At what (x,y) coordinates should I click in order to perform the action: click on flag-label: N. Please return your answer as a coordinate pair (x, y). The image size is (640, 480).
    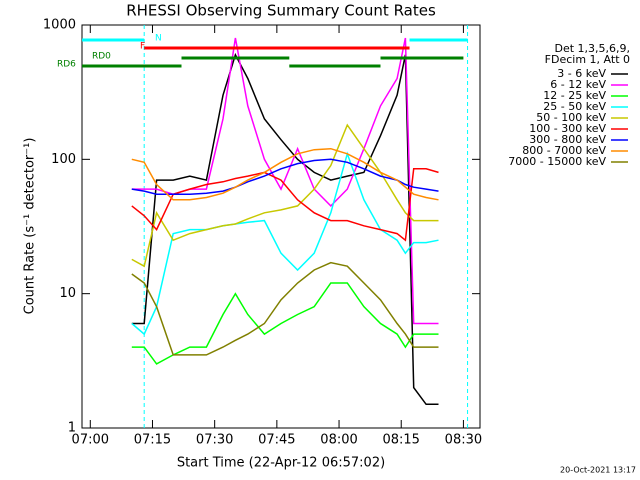
    Looking at the image, I should click on (158, 39).